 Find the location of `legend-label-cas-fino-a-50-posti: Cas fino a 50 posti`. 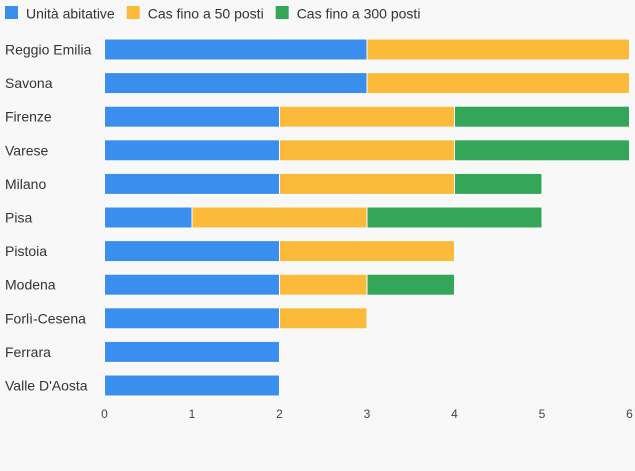

legend-label-cas-fino-a-50-posti: Cas fino a 50 posti is located at coordinates (206, 14).